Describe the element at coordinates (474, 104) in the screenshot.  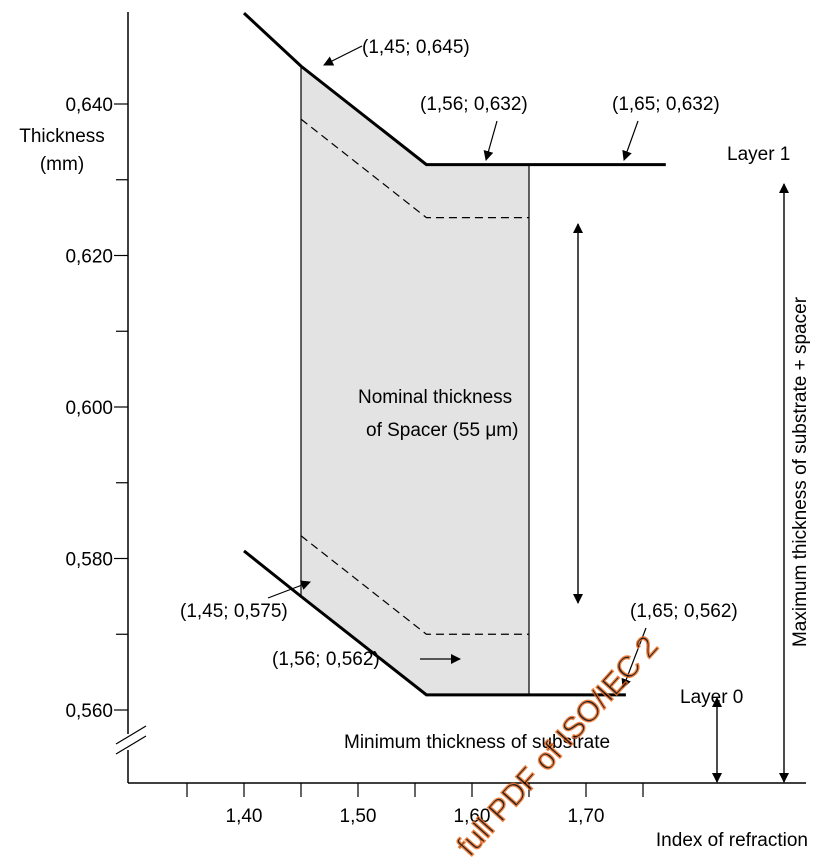
I see `point-label-2: (1,56; 0,632)` at that location.